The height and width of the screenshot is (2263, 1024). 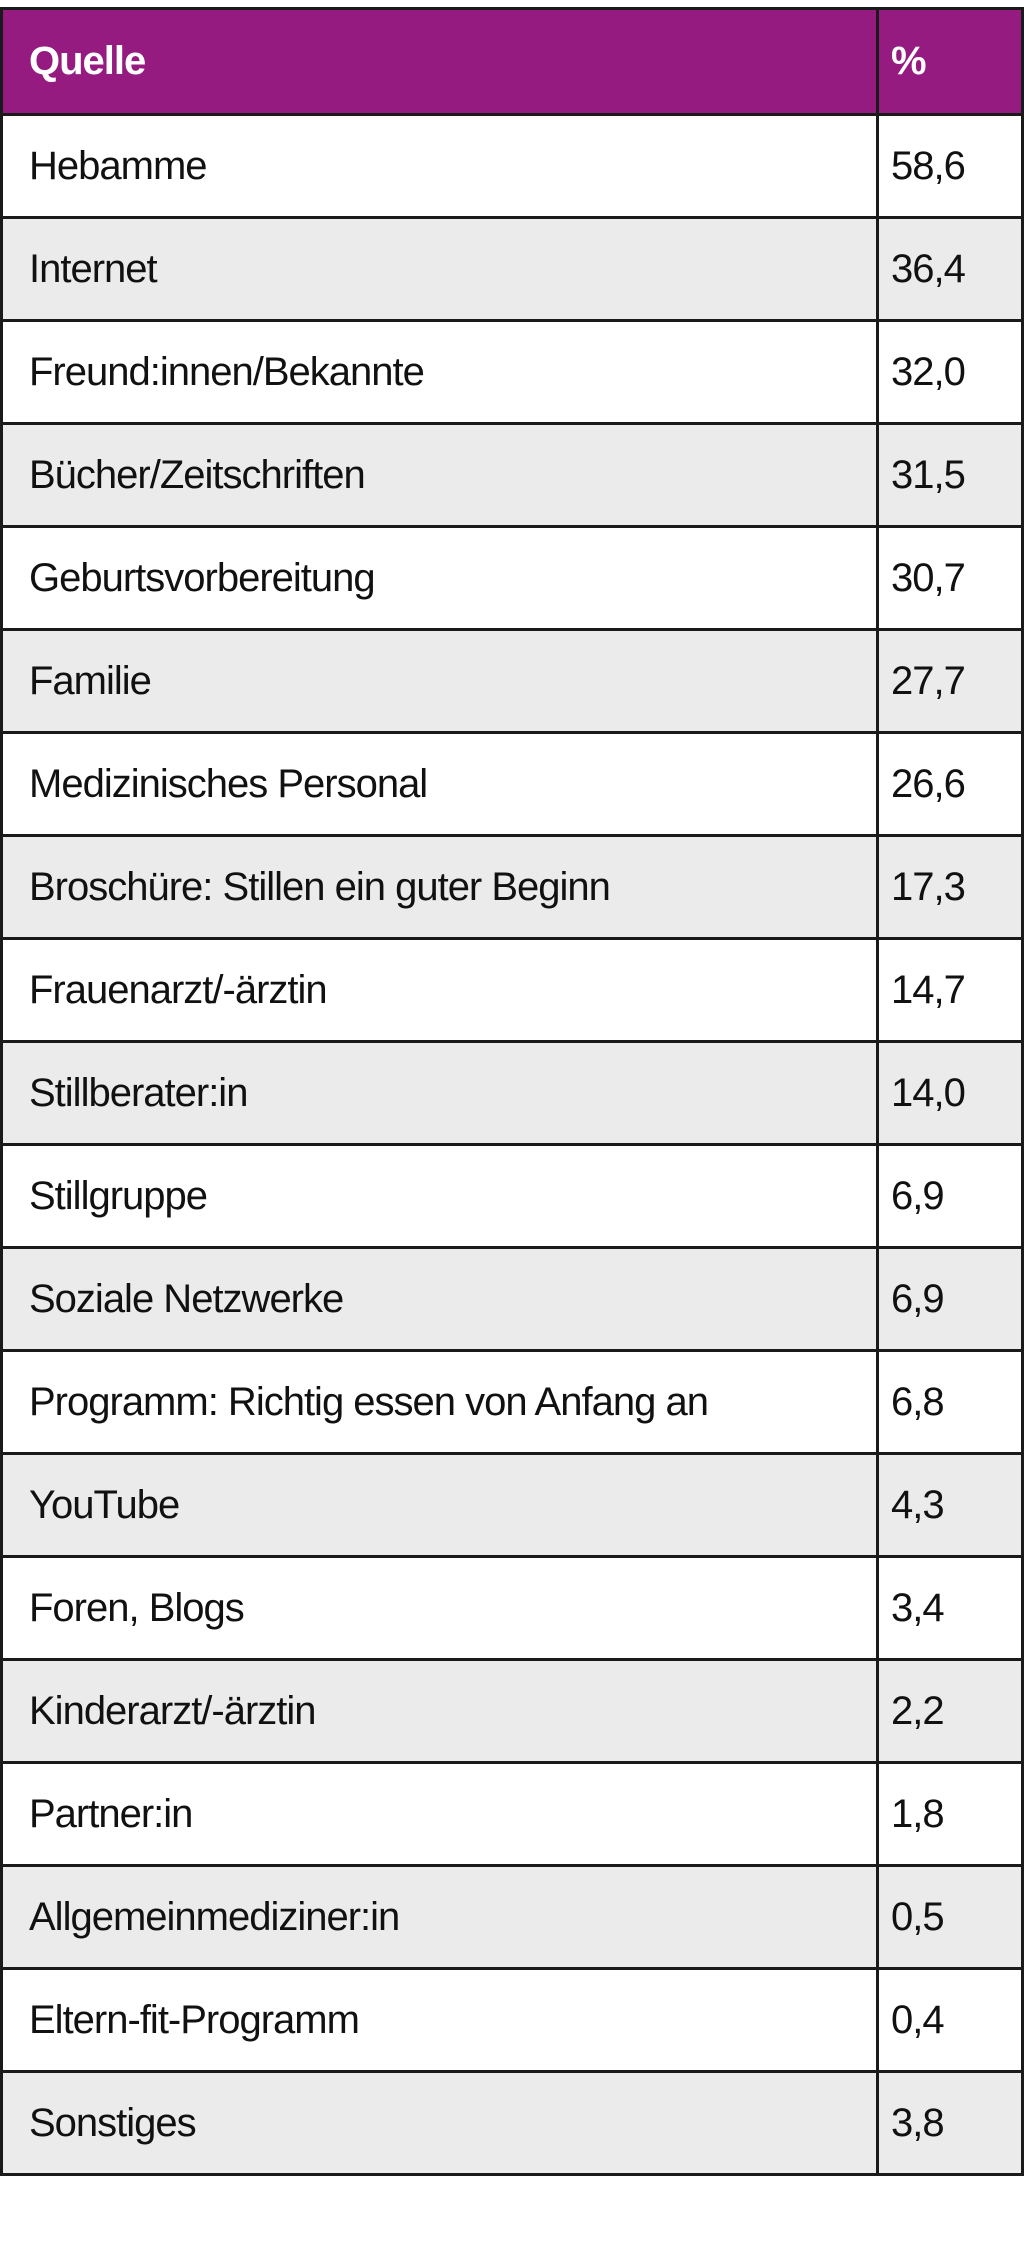 What do you see at coordinates (950, 887) in the screenshot?
I see `percent-cell: 17,3` at bounding box center [950, 887].